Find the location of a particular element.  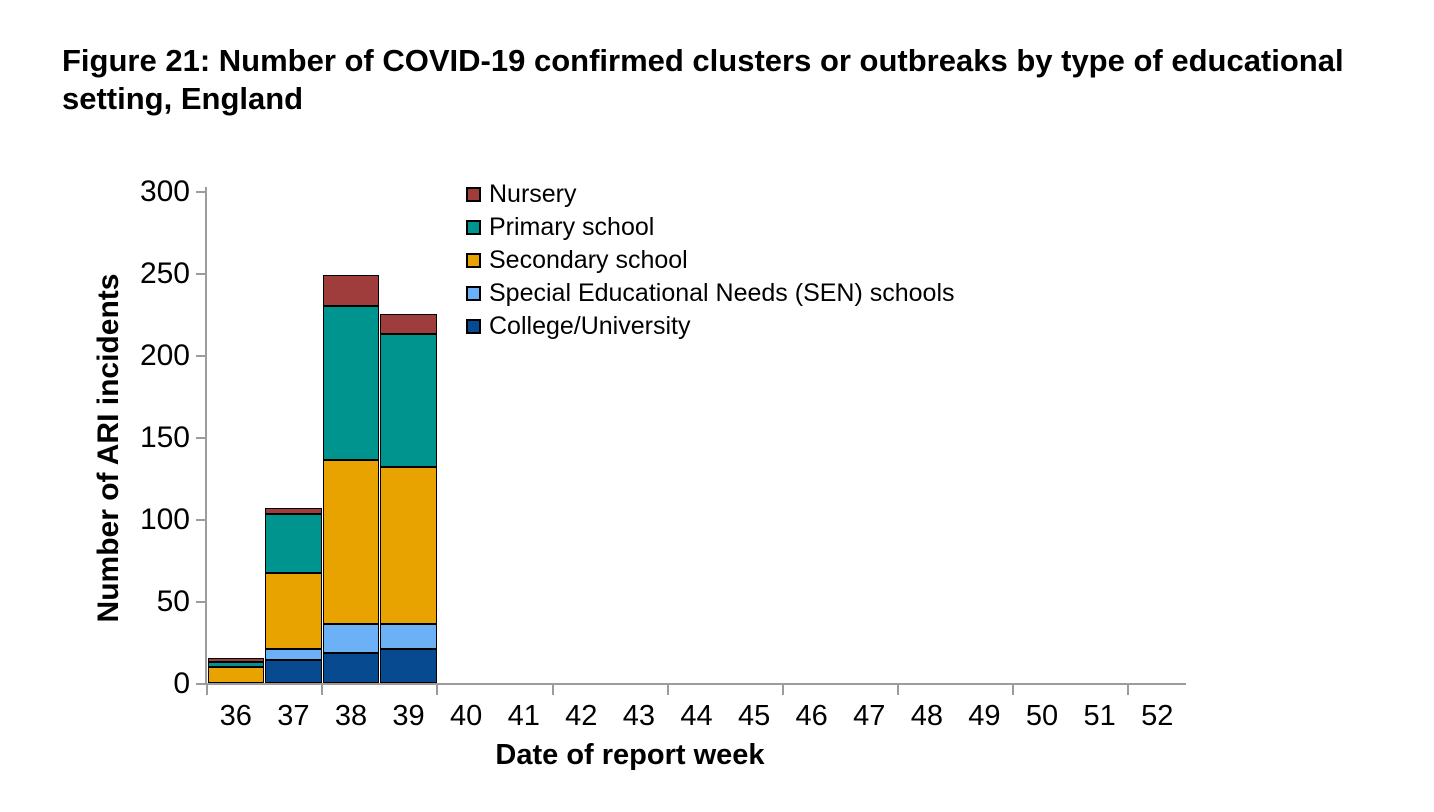

x-tick-label: 52 is located at coordinates (1157, 716).